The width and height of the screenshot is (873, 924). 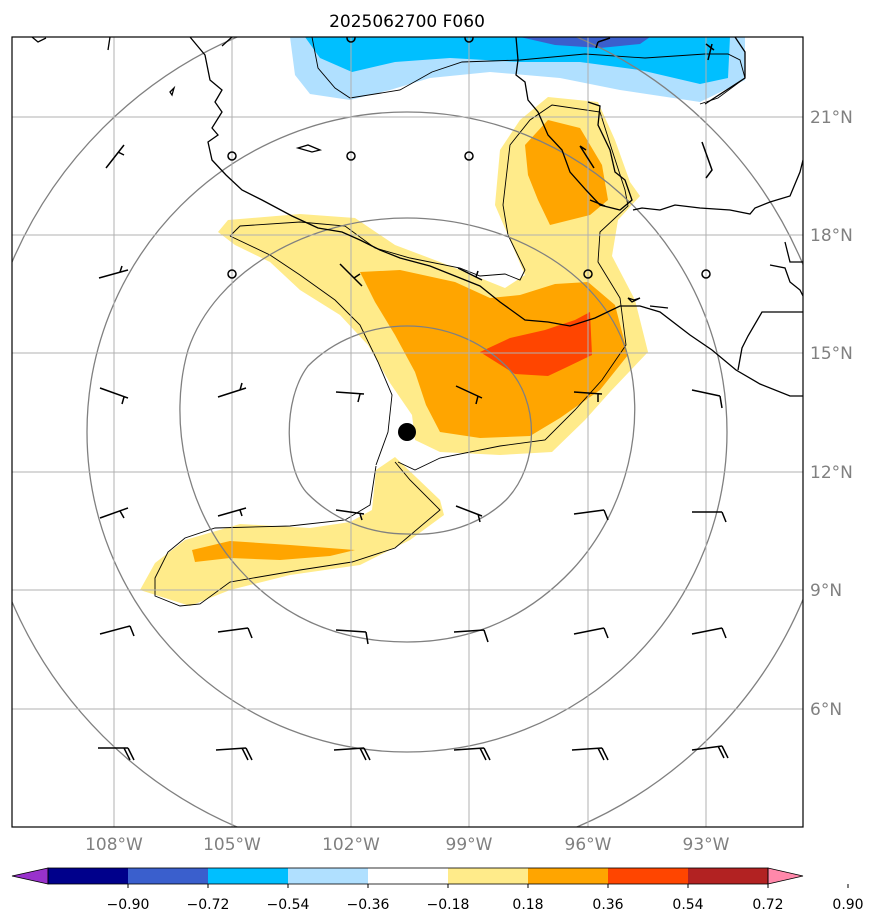 I want to click on colorbar-tick-label: 0.36, so click(x=607, y=905).